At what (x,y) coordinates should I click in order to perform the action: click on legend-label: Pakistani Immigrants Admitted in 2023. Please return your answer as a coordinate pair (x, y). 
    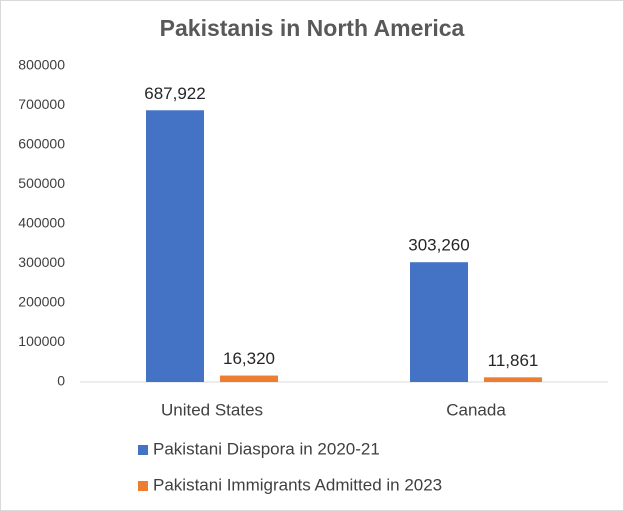
    Looking at the image, I should click on (297, 484).